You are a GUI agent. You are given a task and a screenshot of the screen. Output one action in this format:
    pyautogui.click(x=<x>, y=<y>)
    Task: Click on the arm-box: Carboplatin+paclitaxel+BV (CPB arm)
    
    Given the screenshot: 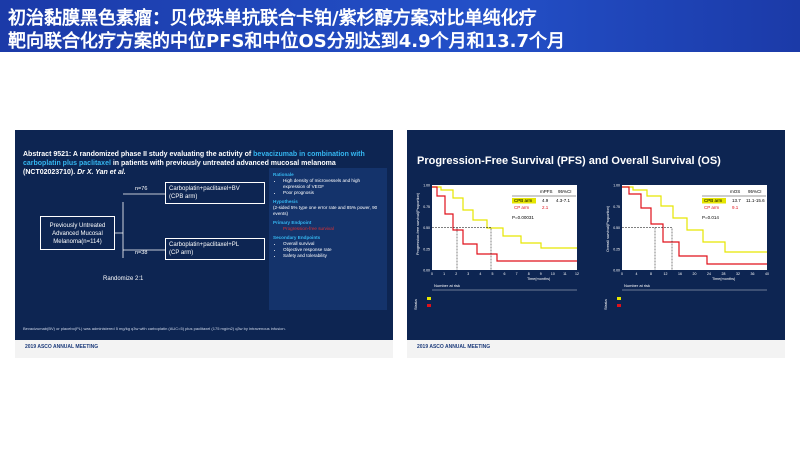 What is the action you would take?
    pyautogui.click(x=215, y=193)
    